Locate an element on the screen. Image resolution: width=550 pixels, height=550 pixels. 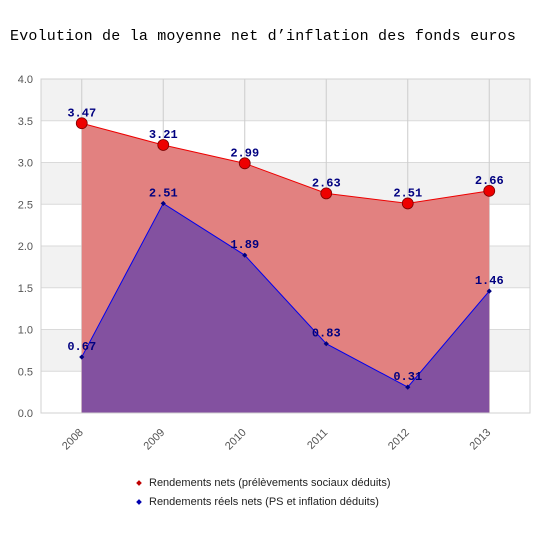
data-label: 0.67 is located at coordinates (81, 347).